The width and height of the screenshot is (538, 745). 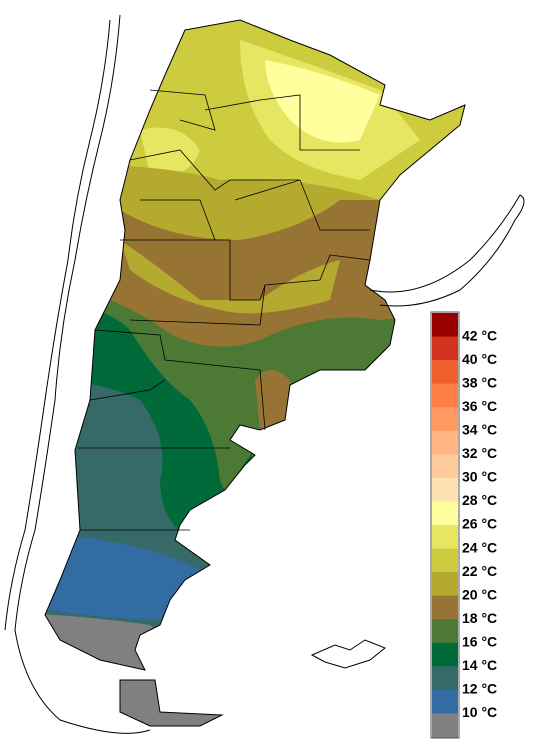 I want to click on legend-label: 34 °C, so click(x=479, y=429).